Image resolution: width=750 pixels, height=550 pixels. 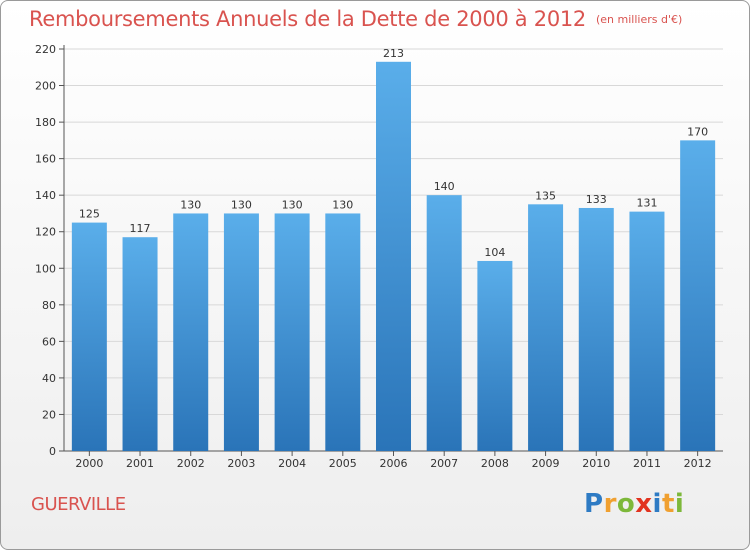 I want to click on bar-2008, so click(x=495, y=355).